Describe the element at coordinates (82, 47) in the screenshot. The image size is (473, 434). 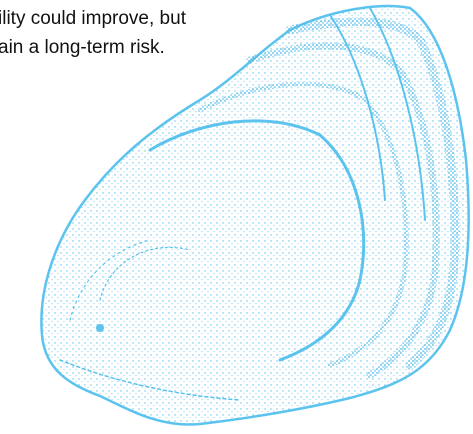
I see `text-line: ain a long-term risk.` at that location.